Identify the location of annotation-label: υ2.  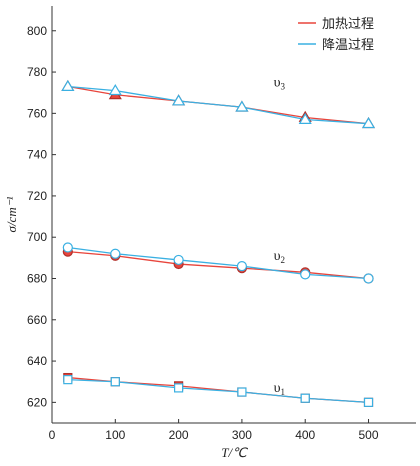
(279, 257).